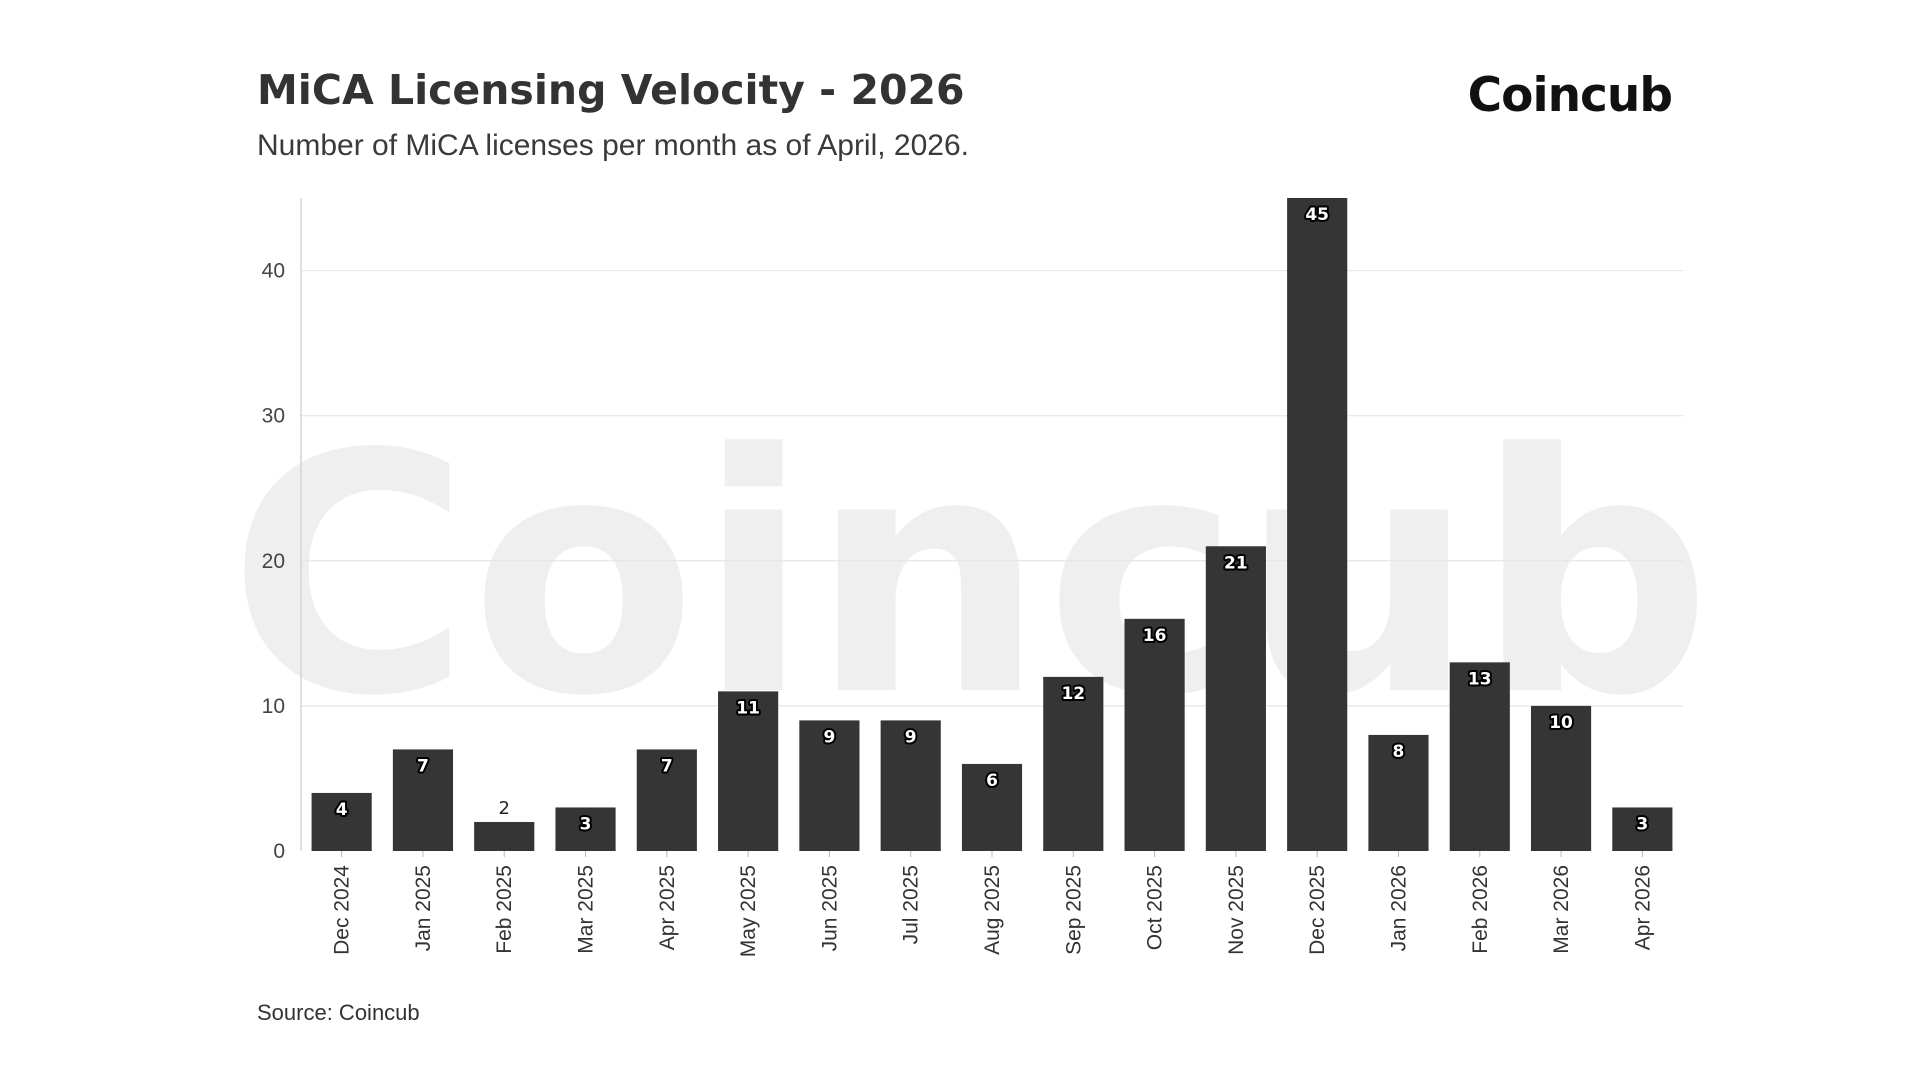 Image resolution: width=1920 pixels, height=1080 pixels. I want to click on chart-title: MiCA Licensing Velocity - 2026, so click(611, 90).